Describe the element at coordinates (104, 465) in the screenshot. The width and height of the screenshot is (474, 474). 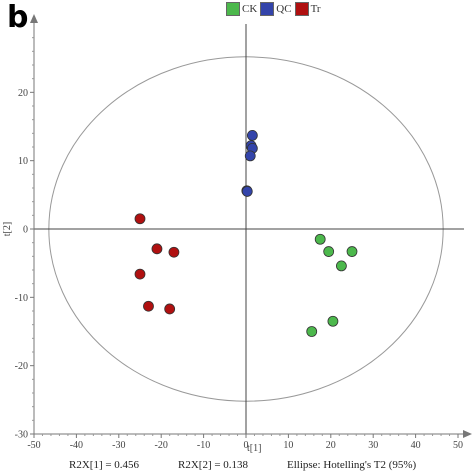
I see `r2x1-label: R2X[1] = 0.456` at that location.